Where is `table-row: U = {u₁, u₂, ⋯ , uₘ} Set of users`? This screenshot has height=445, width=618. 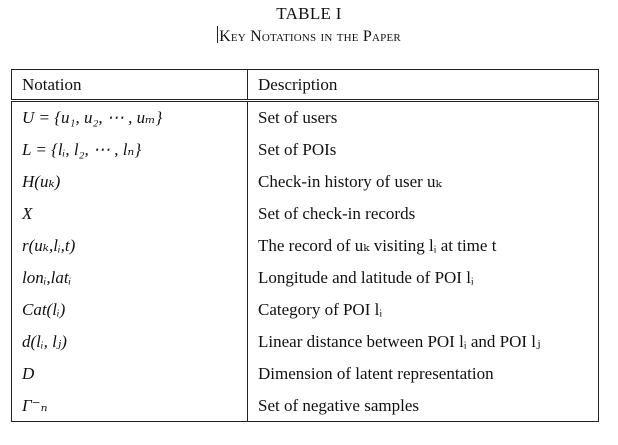
table-row: U = {u₁, u₂, ⋯ , uₘ} Set of users is located at coordinates (305, 116).